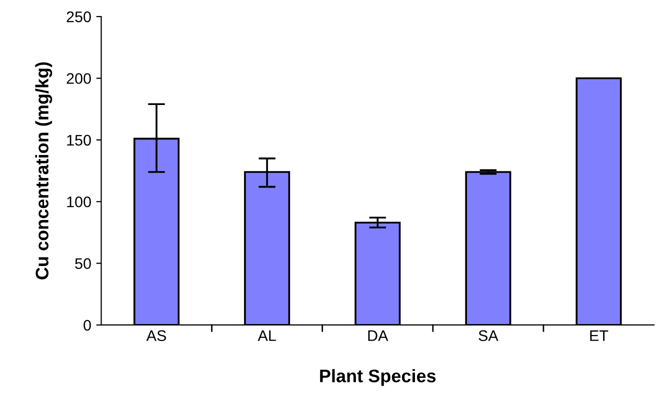 This screenshot has width=666, height=414. I want to click on x-tick-label: SA, so click(488, 336).